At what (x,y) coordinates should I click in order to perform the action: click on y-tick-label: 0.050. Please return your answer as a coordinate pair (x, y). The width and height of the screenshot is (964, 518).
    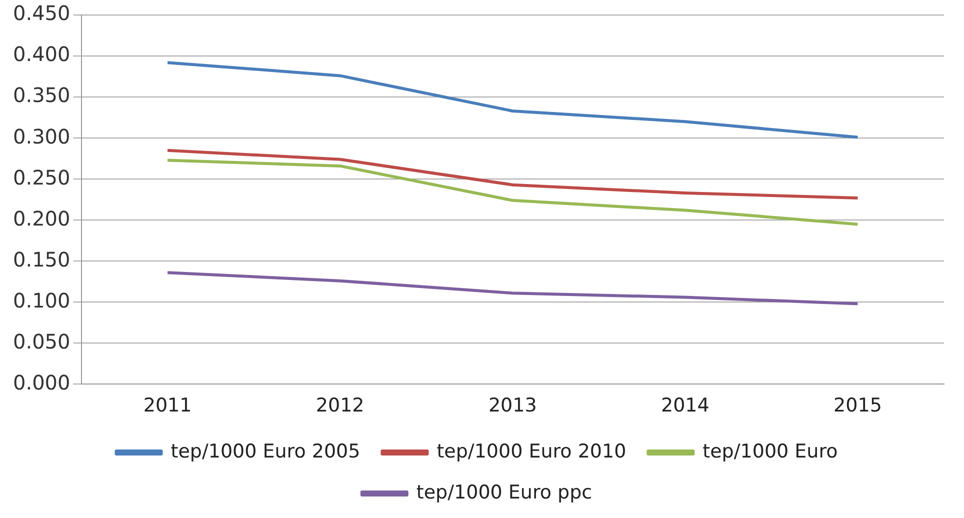
    Looking at the image, I should click on (41, 341).